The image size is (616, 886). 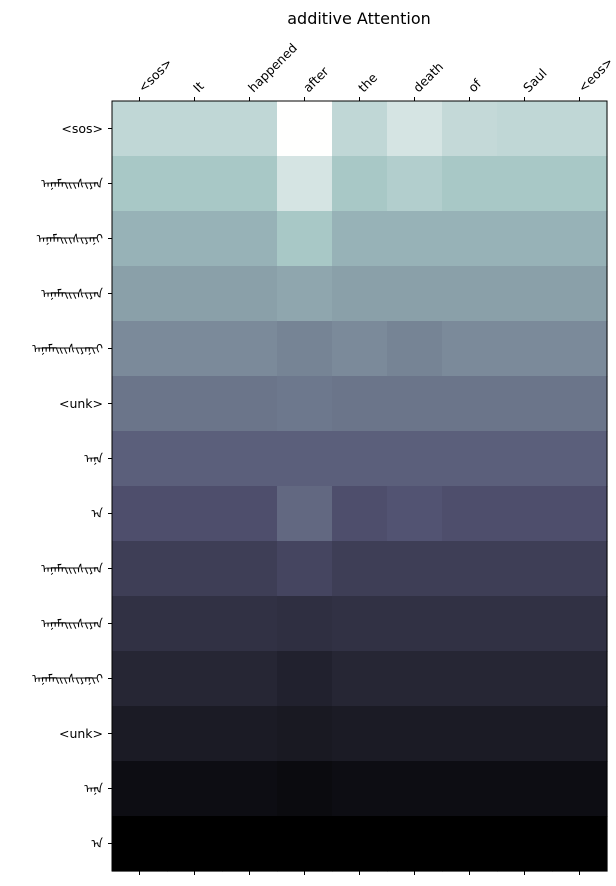 I want to click on chart-title: additive Attention, so click(x=359, y=18).